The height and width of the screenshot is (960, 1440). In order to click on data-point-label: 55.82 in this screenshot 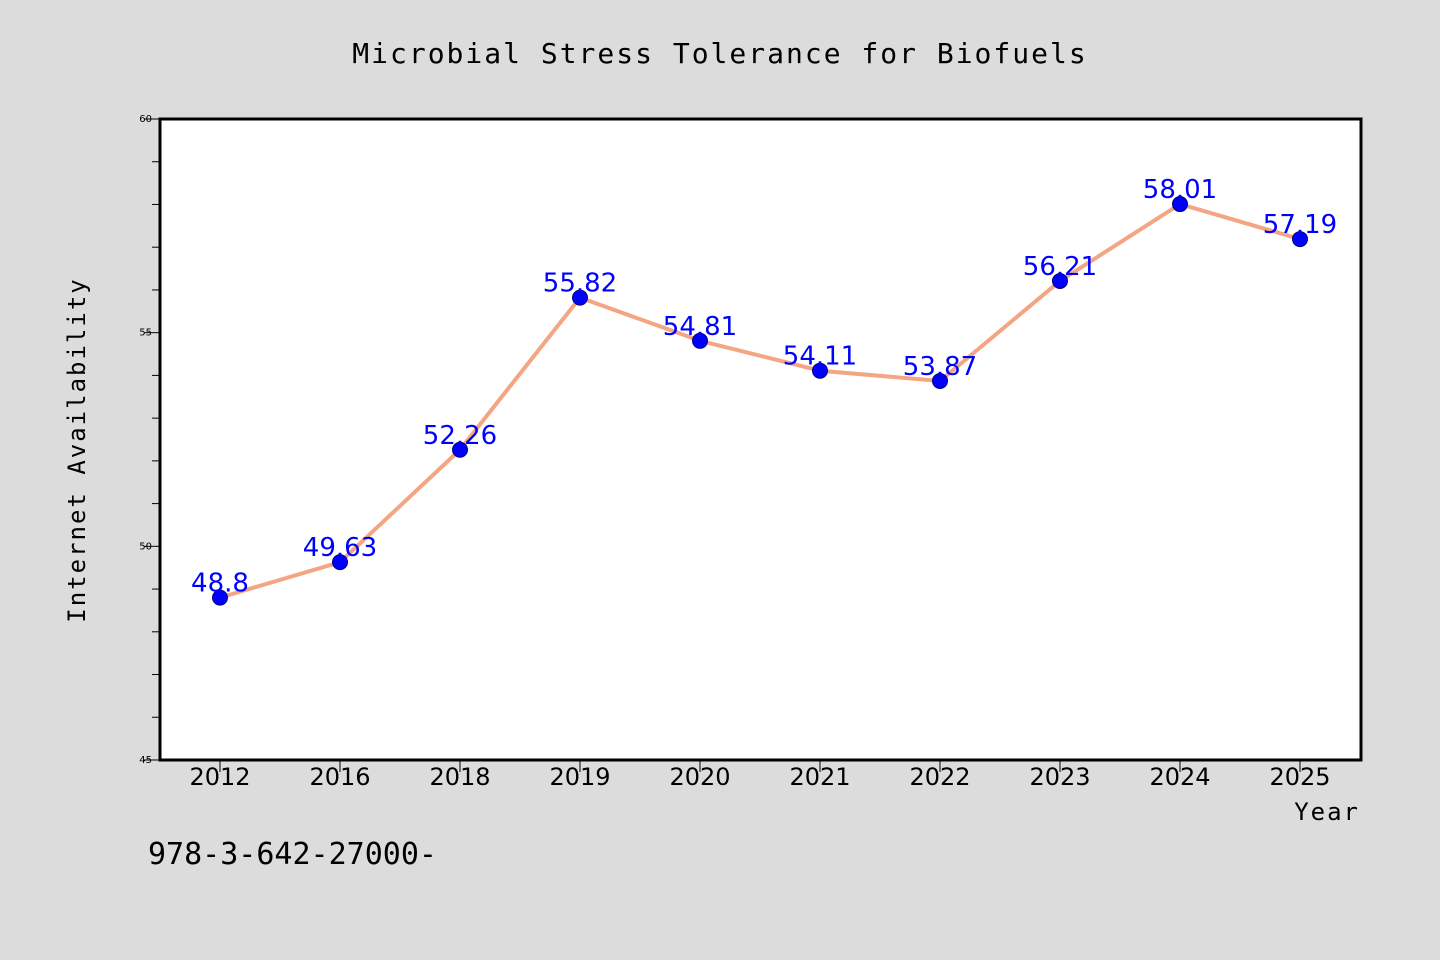, I will do `click(580, 284)`.